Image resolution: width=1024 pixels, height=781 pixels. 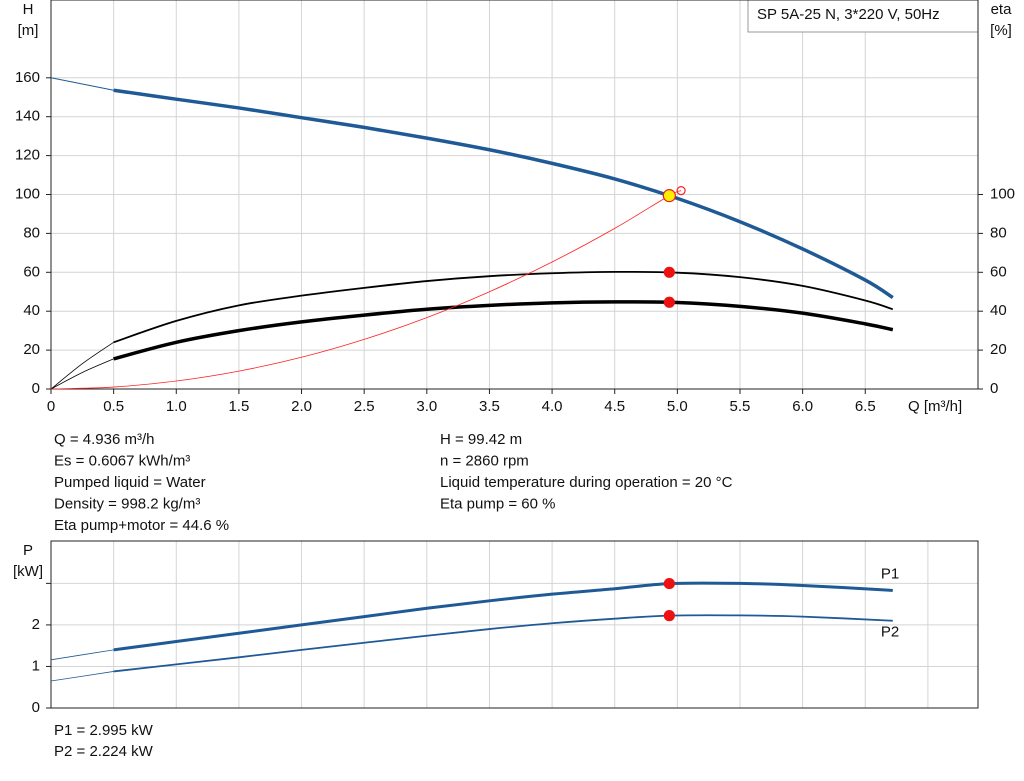 What do you see at coordinates (848, 14) in the screenshot?
I see `chart-title: SP 5A-25 N, 3*220 V, 50Hz` at bounding box center [848, 14].